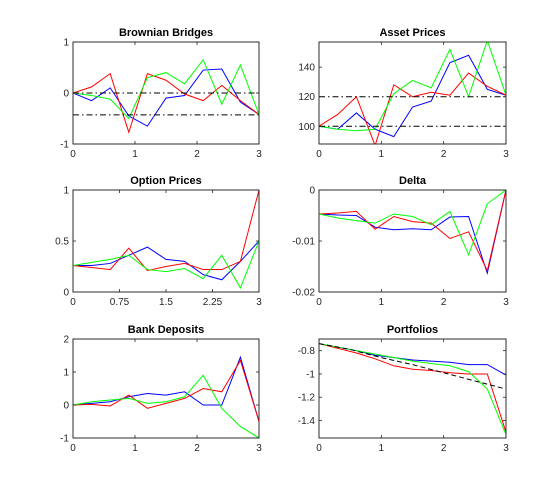  What do you see at coordinates (66, 191) in the screenshot?
I see `option-prices-ytick-label: 1` at bounding box center [66, 191].